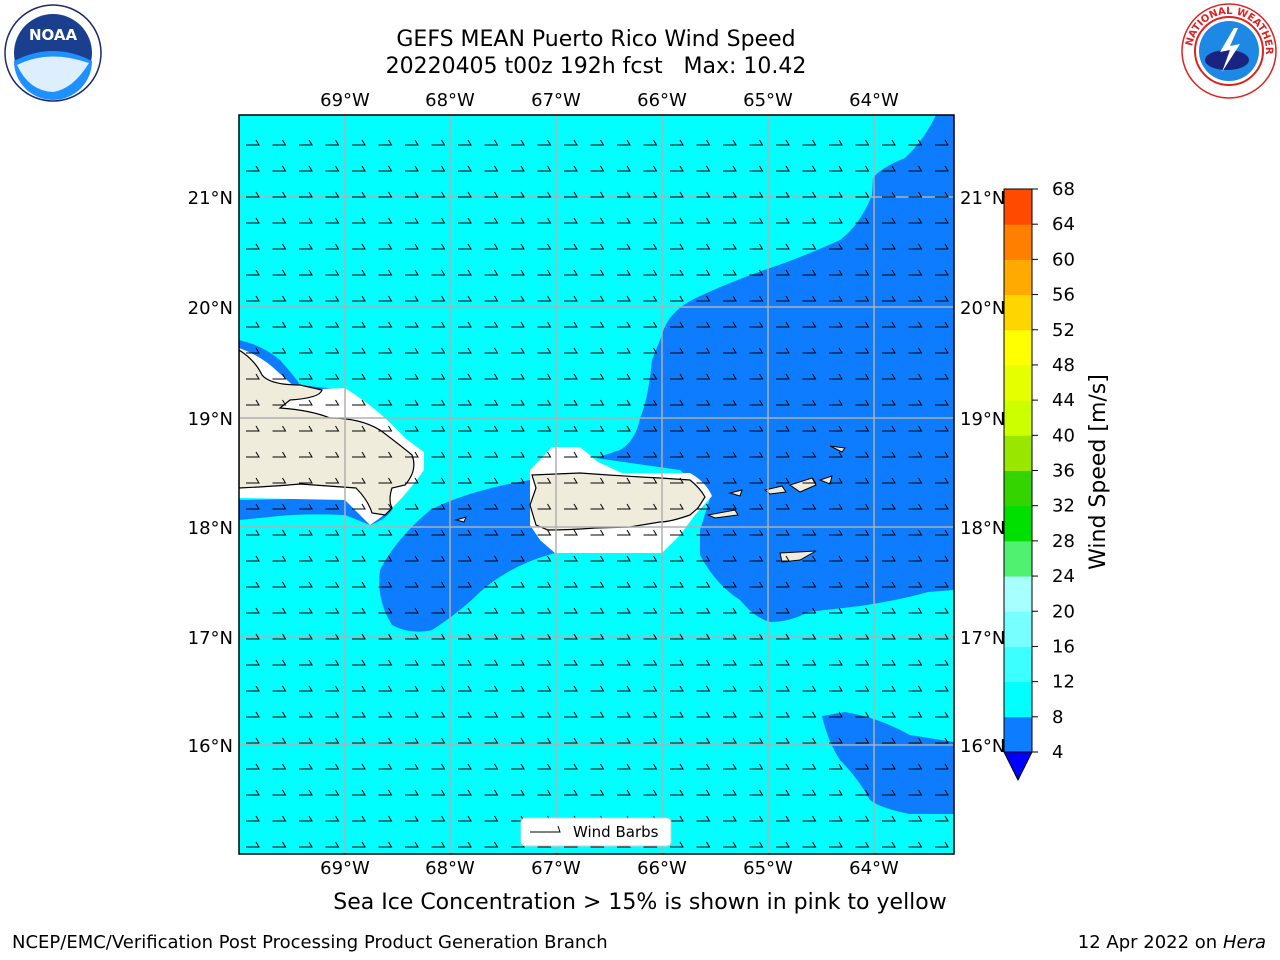  What do you see at coordinates (982, 198) in the screenshot?
I see `lat-label-right: 21°N` at bounding box center [982, 198].